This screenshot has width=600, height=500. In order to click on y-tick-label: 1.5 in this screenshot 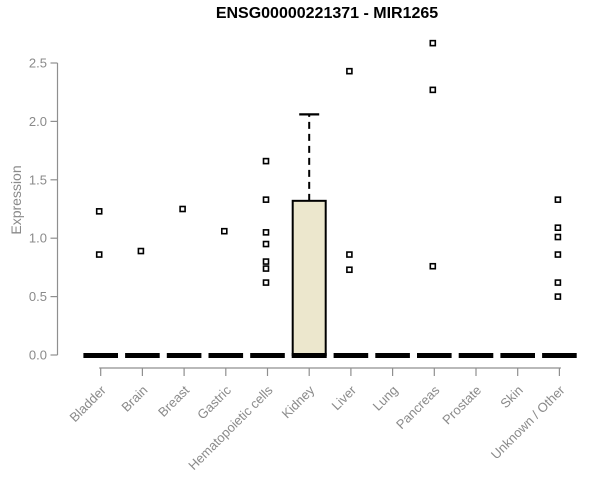, I will do `click(38, 179)`.